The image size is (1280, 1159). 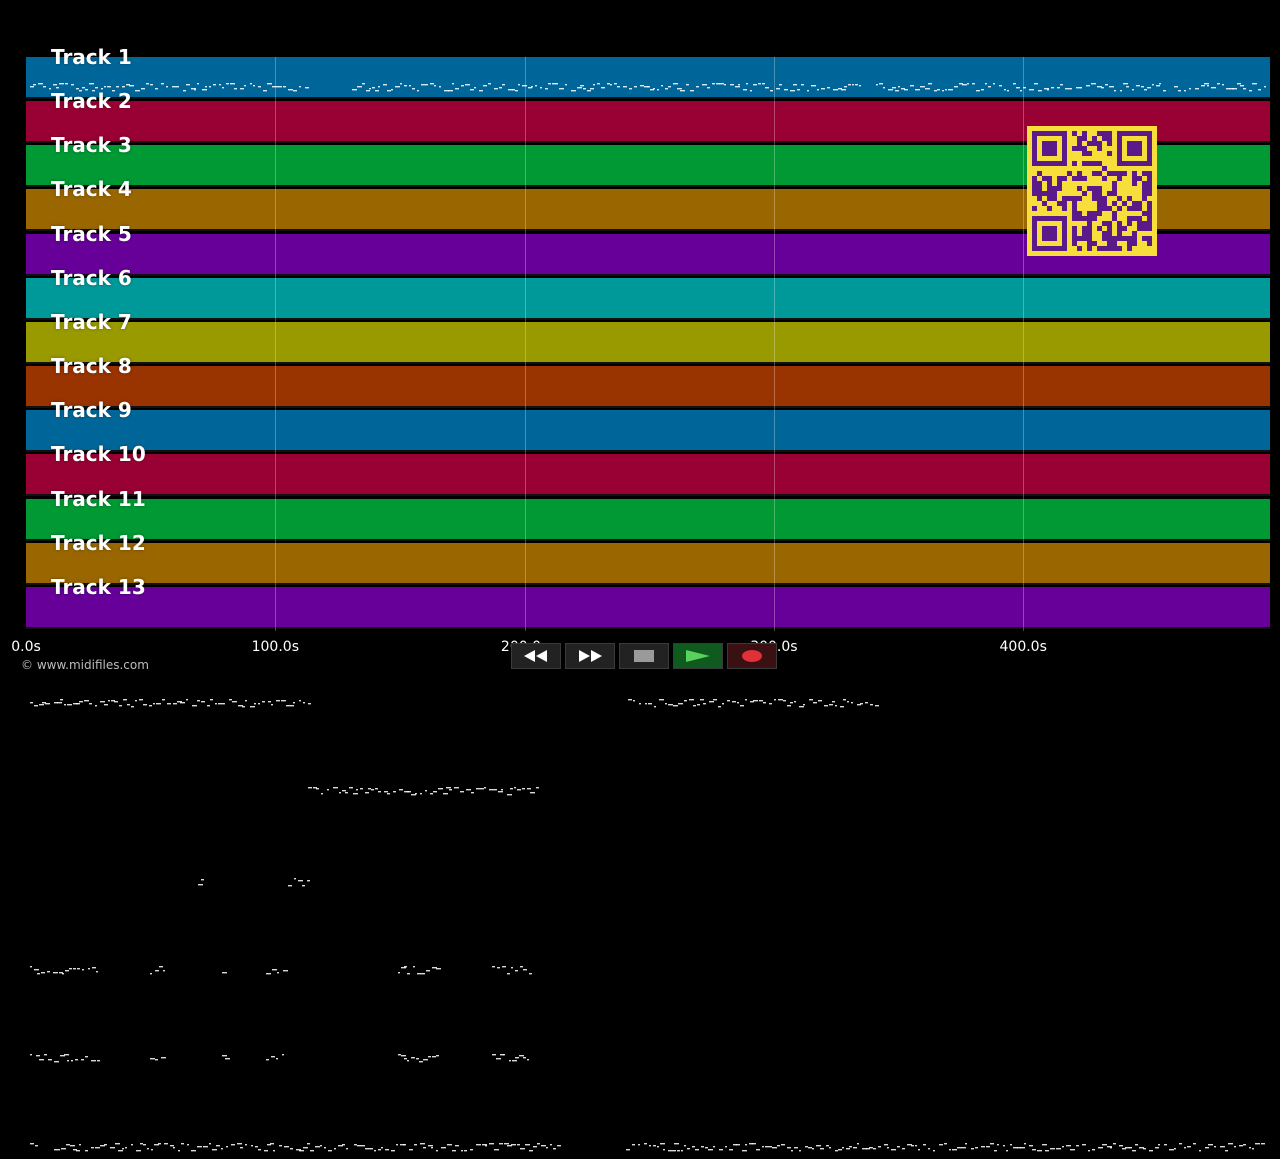 I want to click on record-button, so click(x=752, y=656).